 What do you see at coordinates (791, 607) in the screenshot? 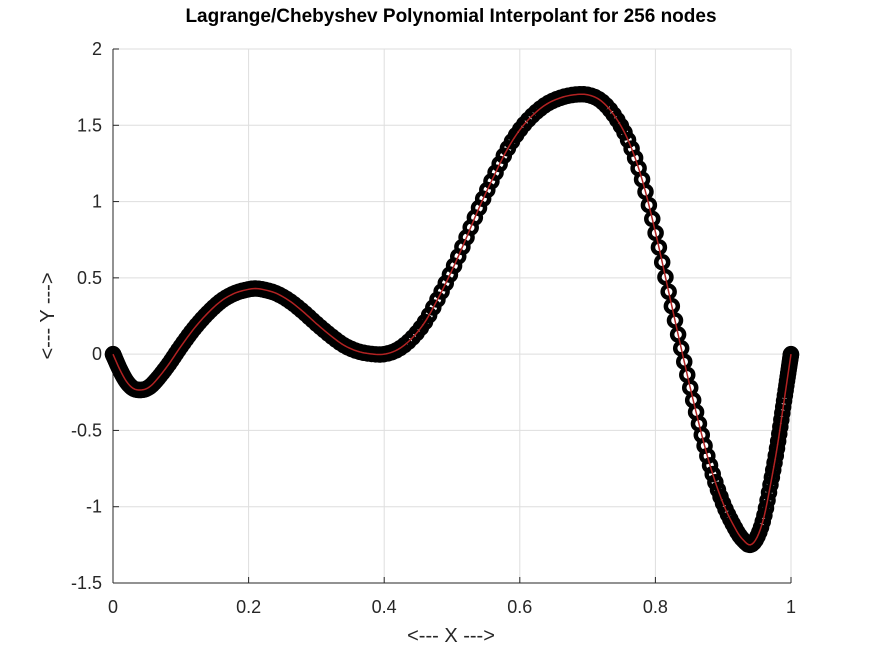
I see `x-tick-label: 1` at bounding box center [791, 607].